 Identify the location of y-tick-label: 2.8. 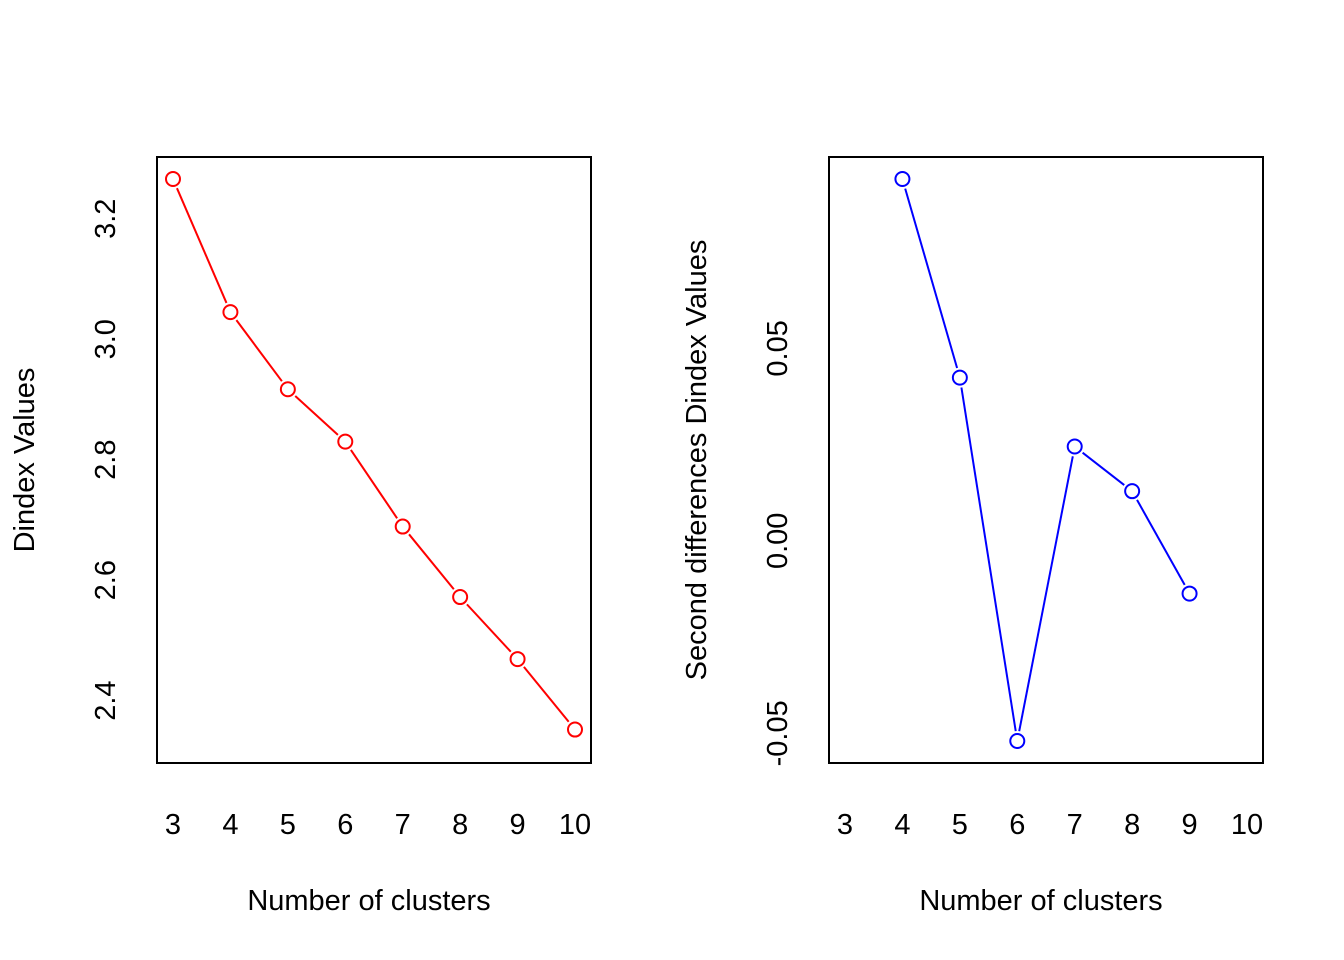
(106, 460).